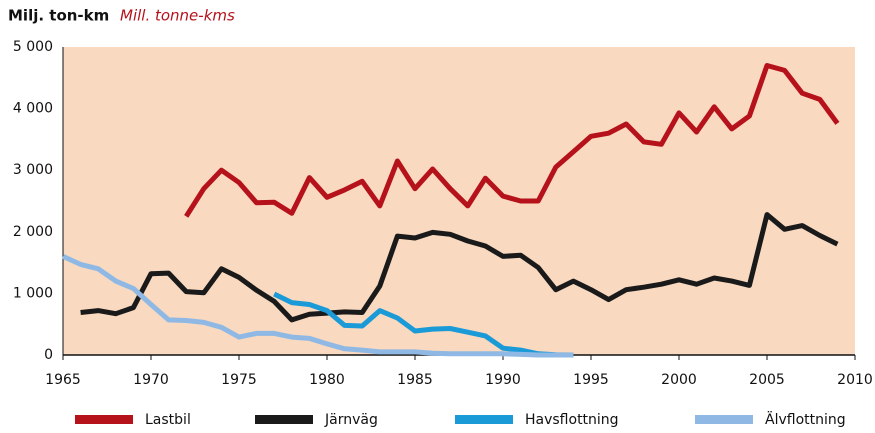 Image resolution: width=875 pixels, height=433 pixels. Describe the element at coordinates (591, 380) in the screenshot. I see `x-tick-label: 1995` at that location.